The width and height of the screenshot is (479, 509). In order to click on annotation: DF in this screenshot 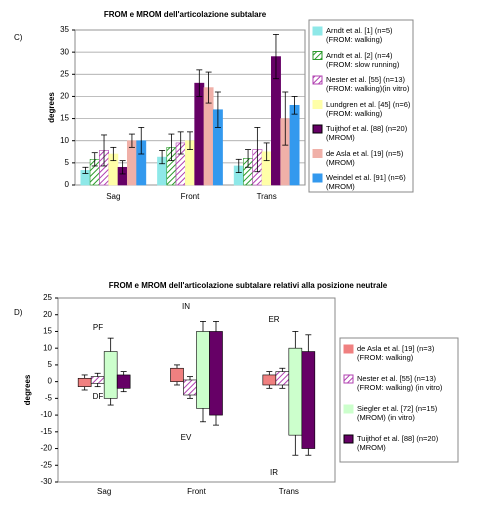, I will do `click(98, 396)`.